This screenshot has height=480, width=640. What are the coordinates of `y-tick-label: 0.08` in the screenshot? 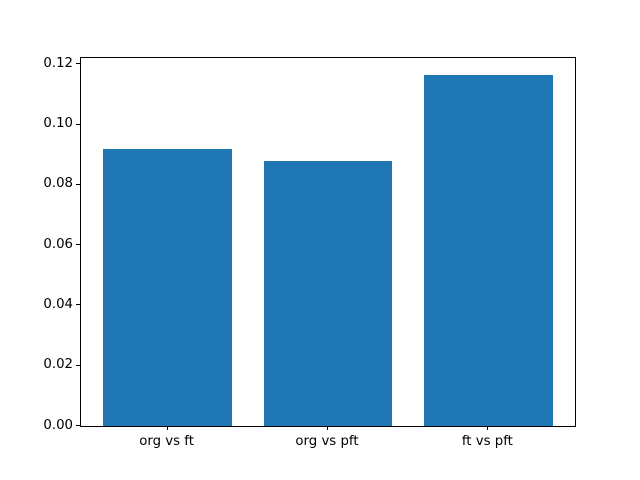 It's located at (58, 184).